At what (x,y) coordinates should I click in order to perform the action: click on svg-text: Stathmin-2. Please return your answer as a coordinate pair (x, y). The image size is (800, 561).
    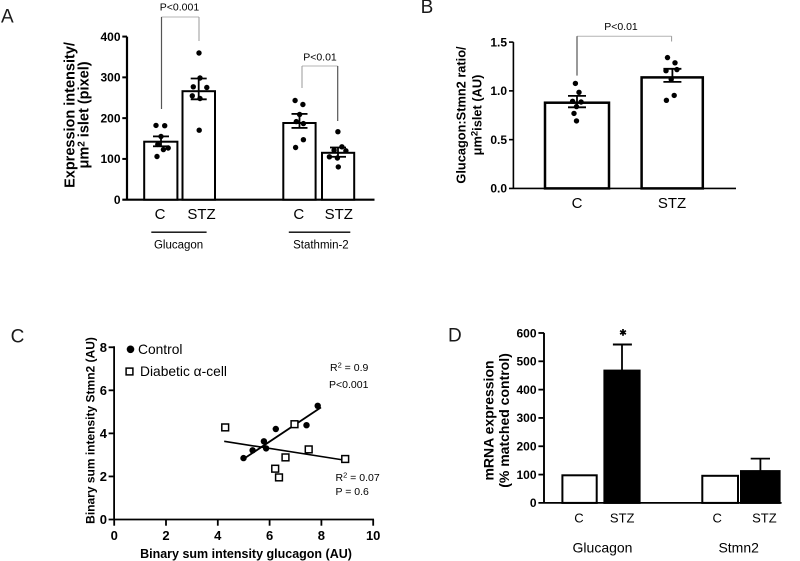
    Looking at the image, I should click on (321, 245).